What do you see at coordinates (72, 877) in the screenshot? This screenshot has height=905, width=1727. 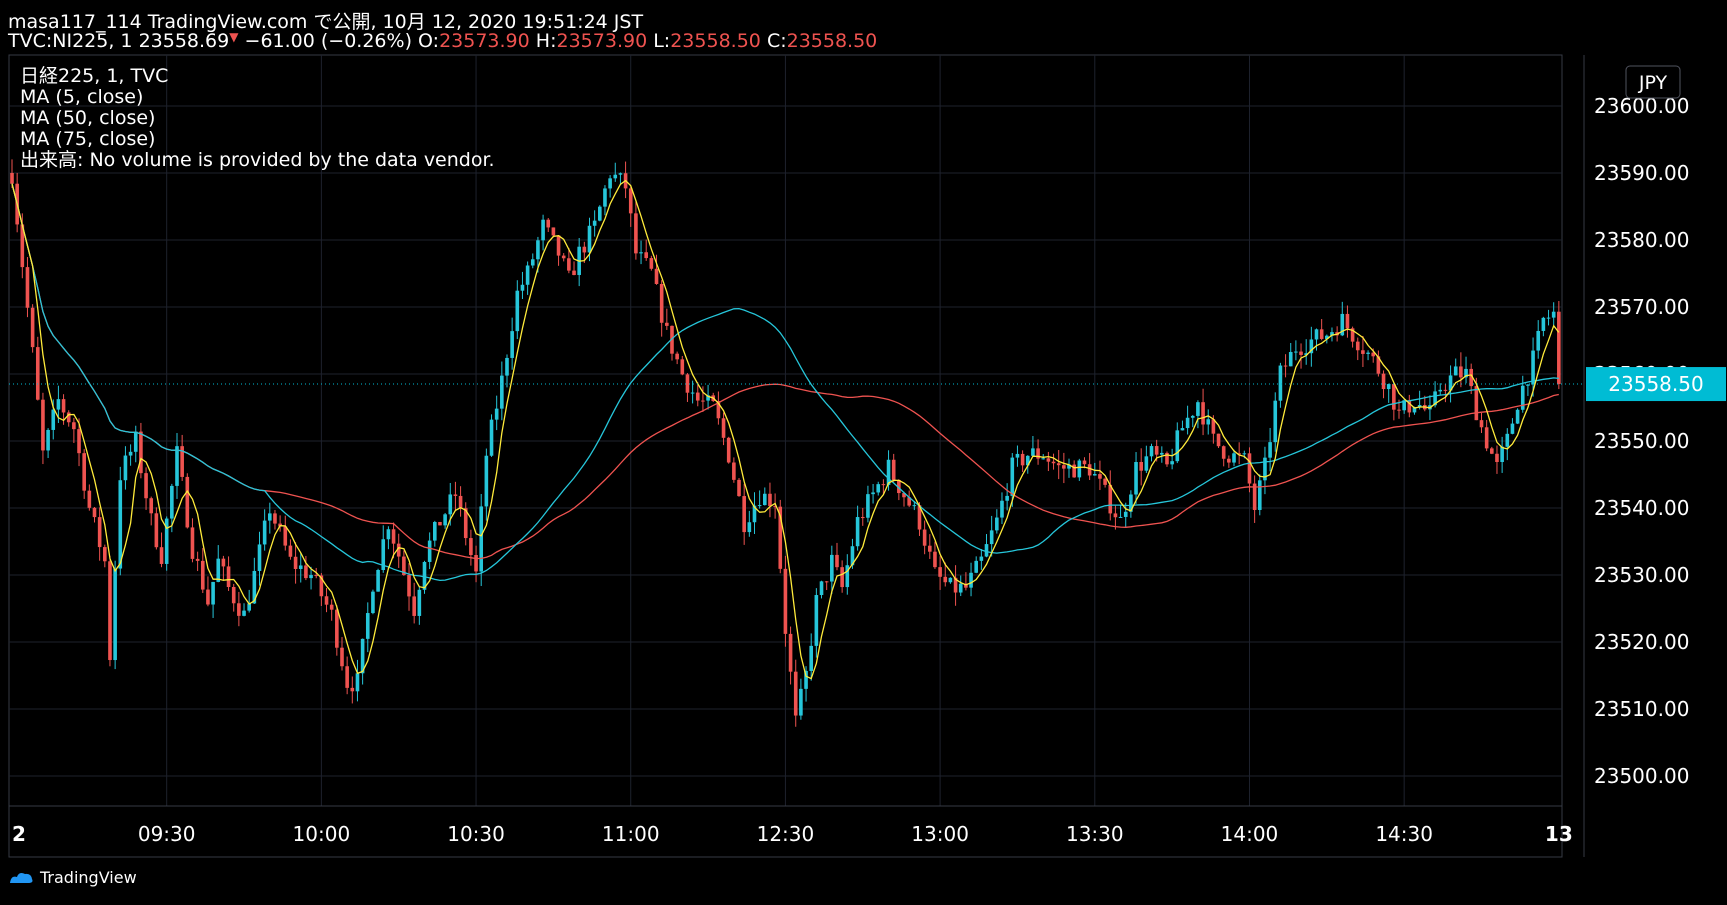 I see `footer-brand: TradingView` at bounding box center [72, 877].